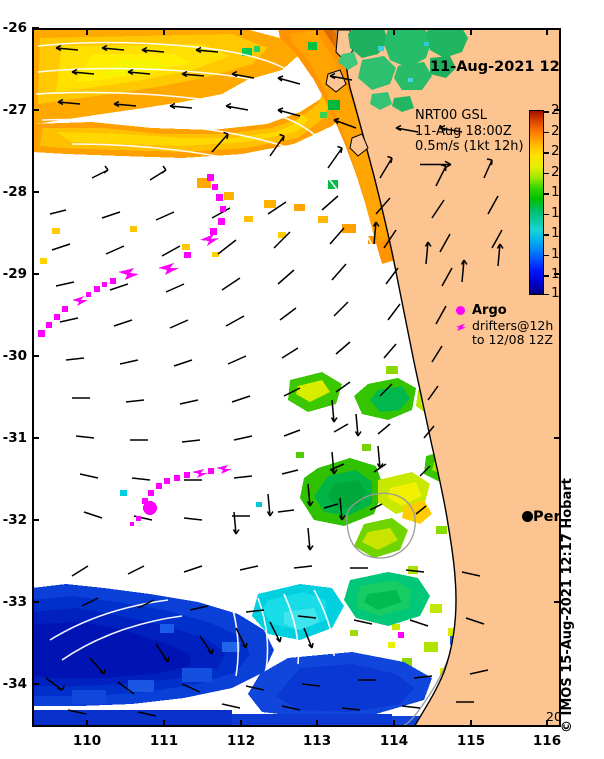  I want to click on sst-streamlines-south, so click(192, 633).